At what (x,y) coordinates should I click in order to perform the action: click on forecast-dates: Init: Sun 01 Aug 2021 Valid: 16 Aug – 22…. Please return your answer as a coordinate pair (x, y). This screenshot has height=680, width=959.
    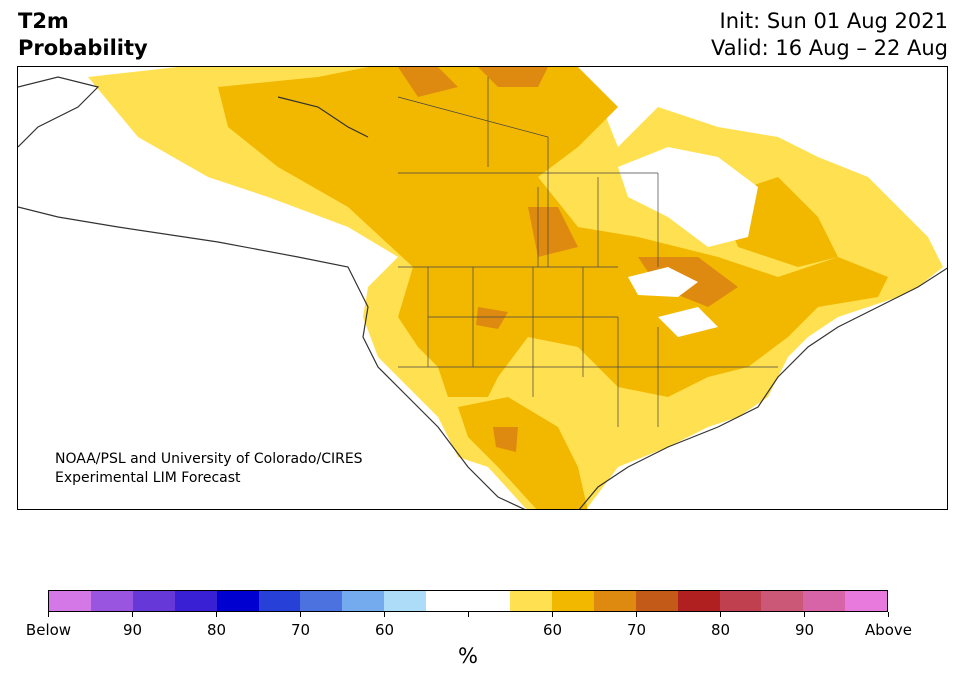
    Looking at the image, I should click on (829, 35).